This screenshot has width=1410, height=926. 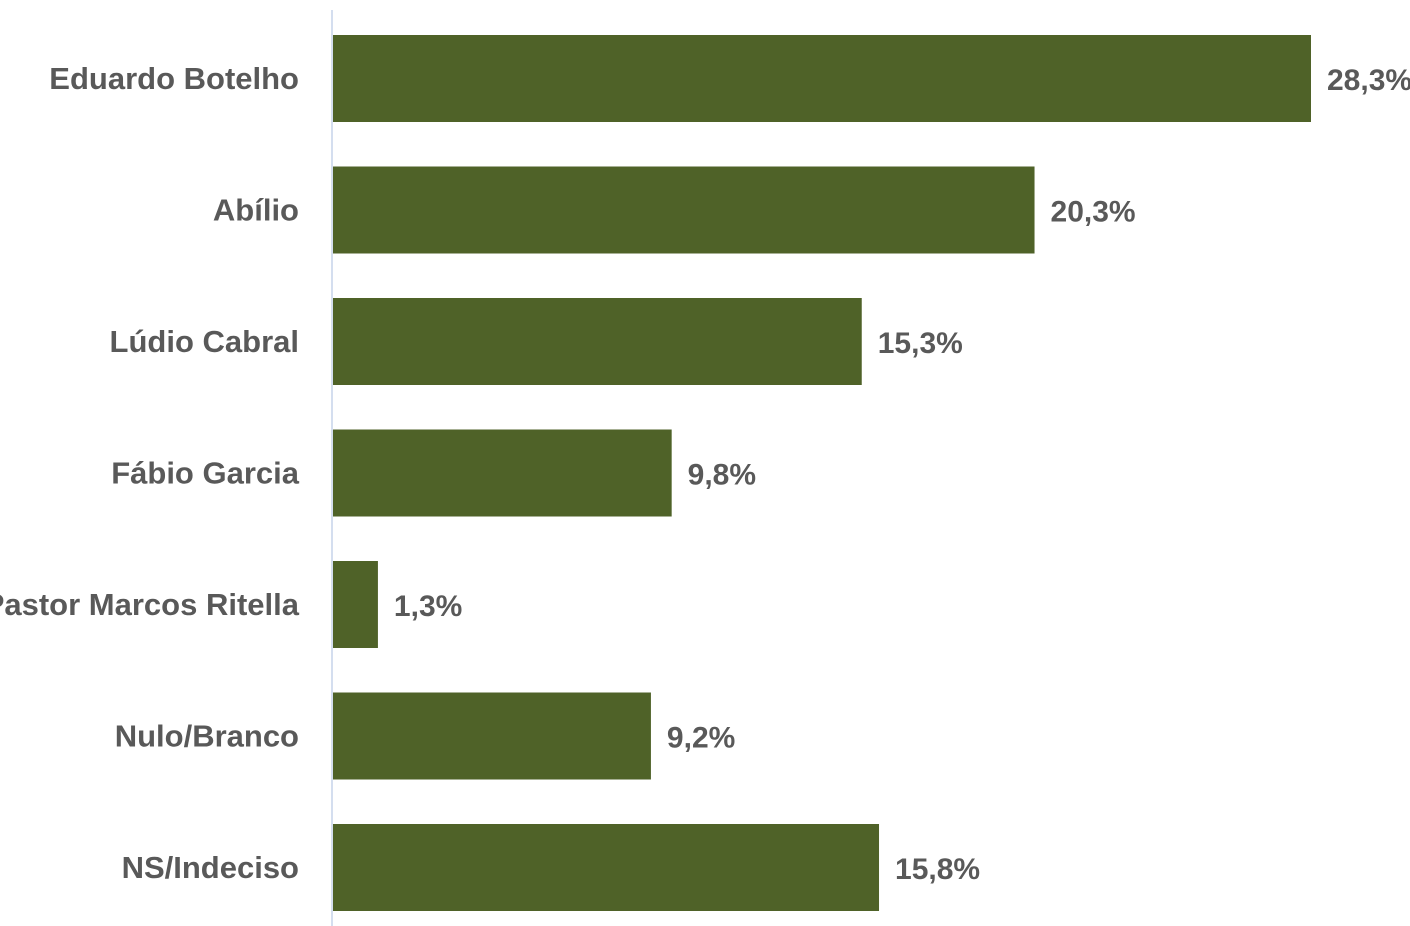 What do you see at coordinates (920, 343) in the screenshot?
I see `value-label: 15,3%` at bounding box center [920, 343].